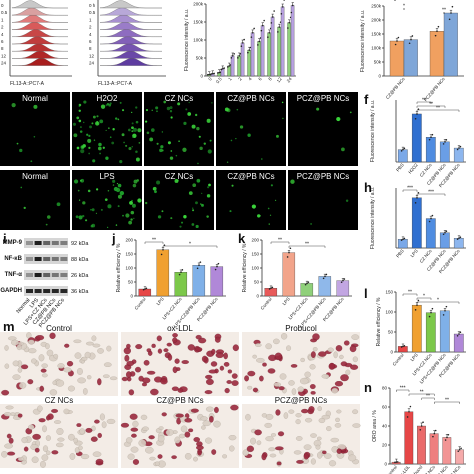 The image size is (474, 474). What do you see at coordinates (395, 88) in the screenshot?
I see `x-tick-label: CZ@PB NCs` at bounding box center [395, 88].